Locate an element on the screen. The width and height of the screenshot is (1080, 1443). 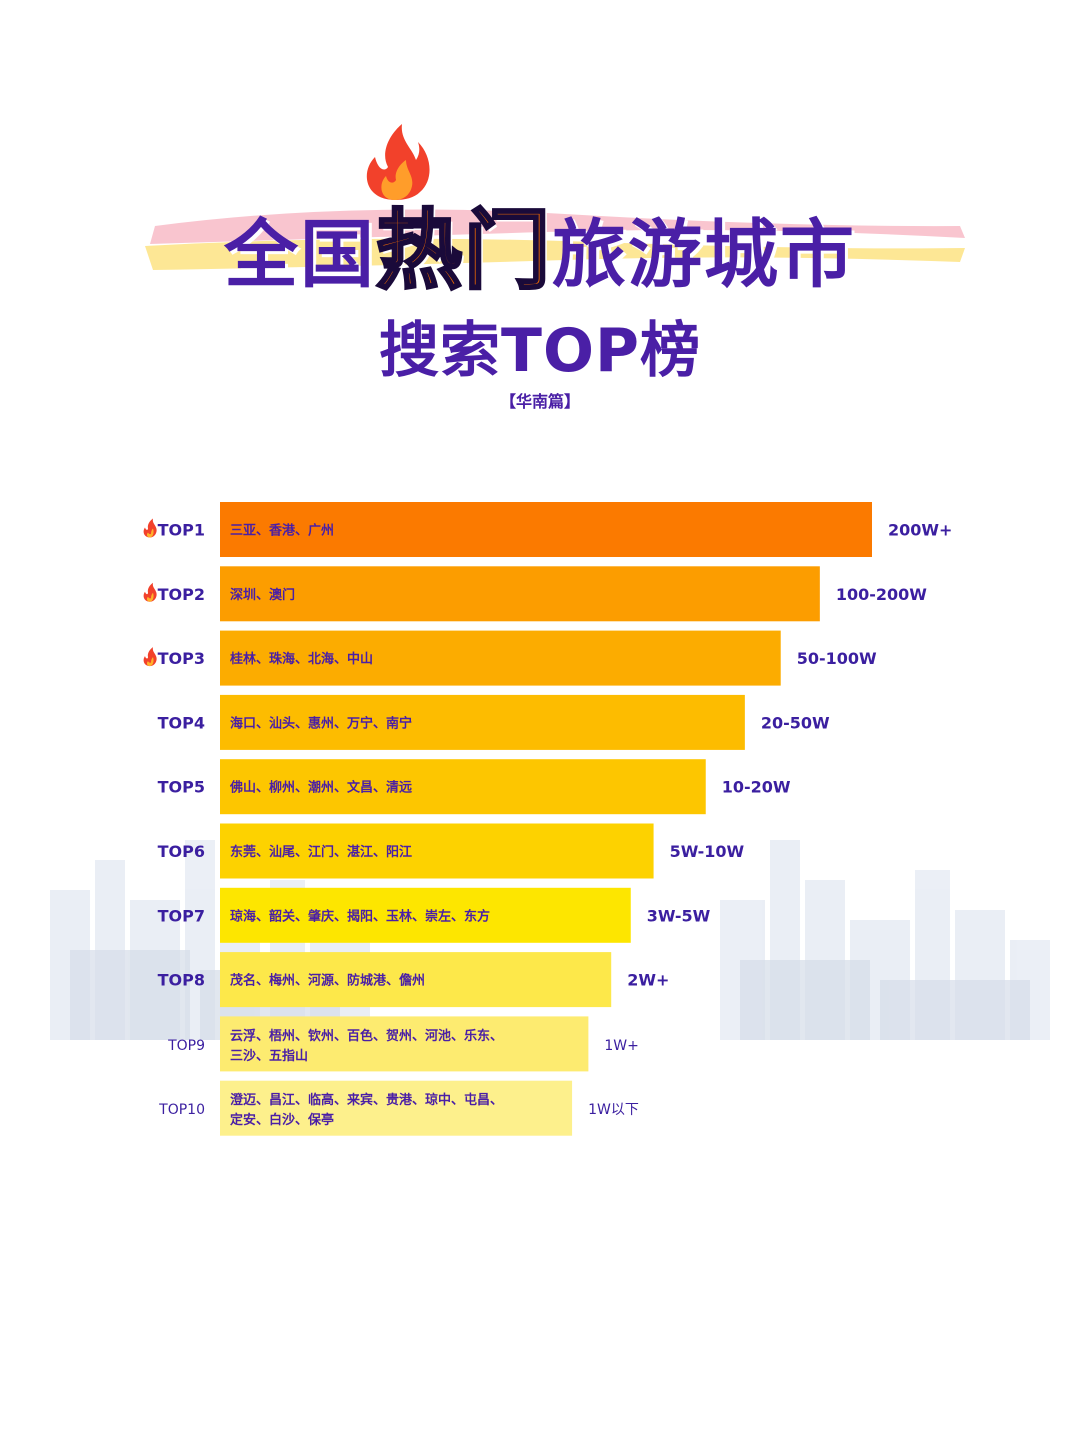
rank-label-3: TOP3 is located at coordinates (181, 658).